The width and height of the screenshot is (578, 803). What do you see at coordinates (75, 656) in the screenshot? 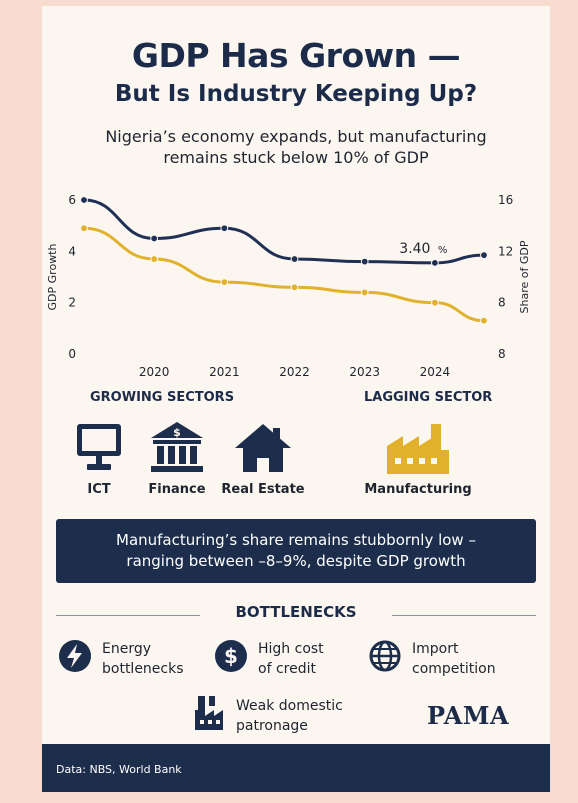
I see `lightning-icon` at bounding box center [75, 656].